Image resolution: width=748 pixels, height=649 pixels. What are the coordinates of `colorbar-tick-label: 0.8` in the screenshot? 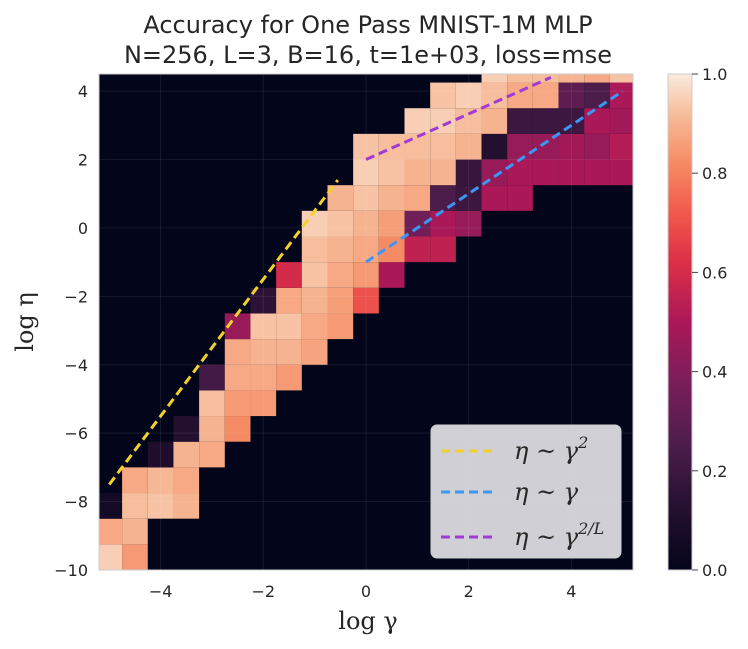 It's located at (714, 173).